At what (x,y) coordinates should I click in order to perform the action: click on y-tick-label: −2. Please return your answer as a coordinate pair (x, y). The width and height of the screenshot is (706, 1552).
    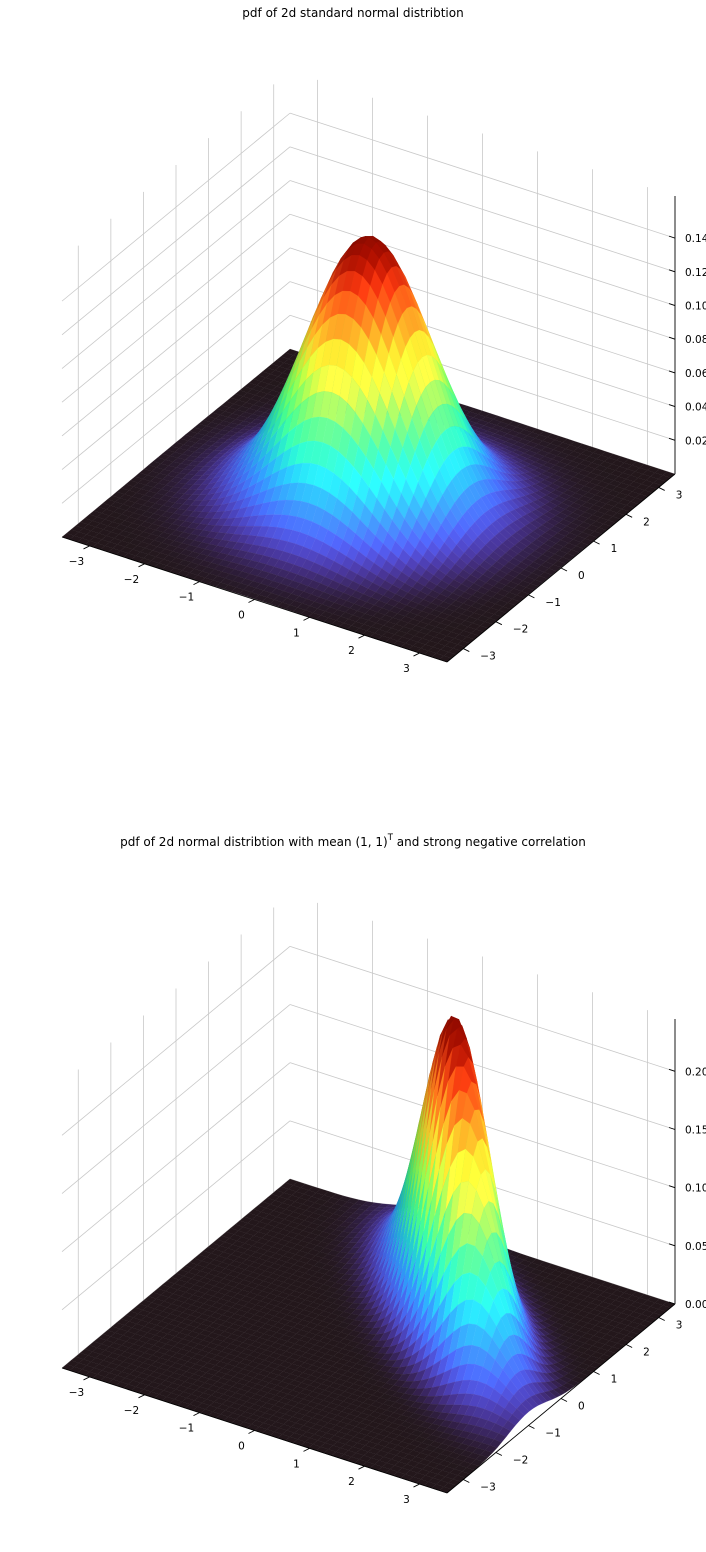
    Looking at the image, I should click on (520, 630).